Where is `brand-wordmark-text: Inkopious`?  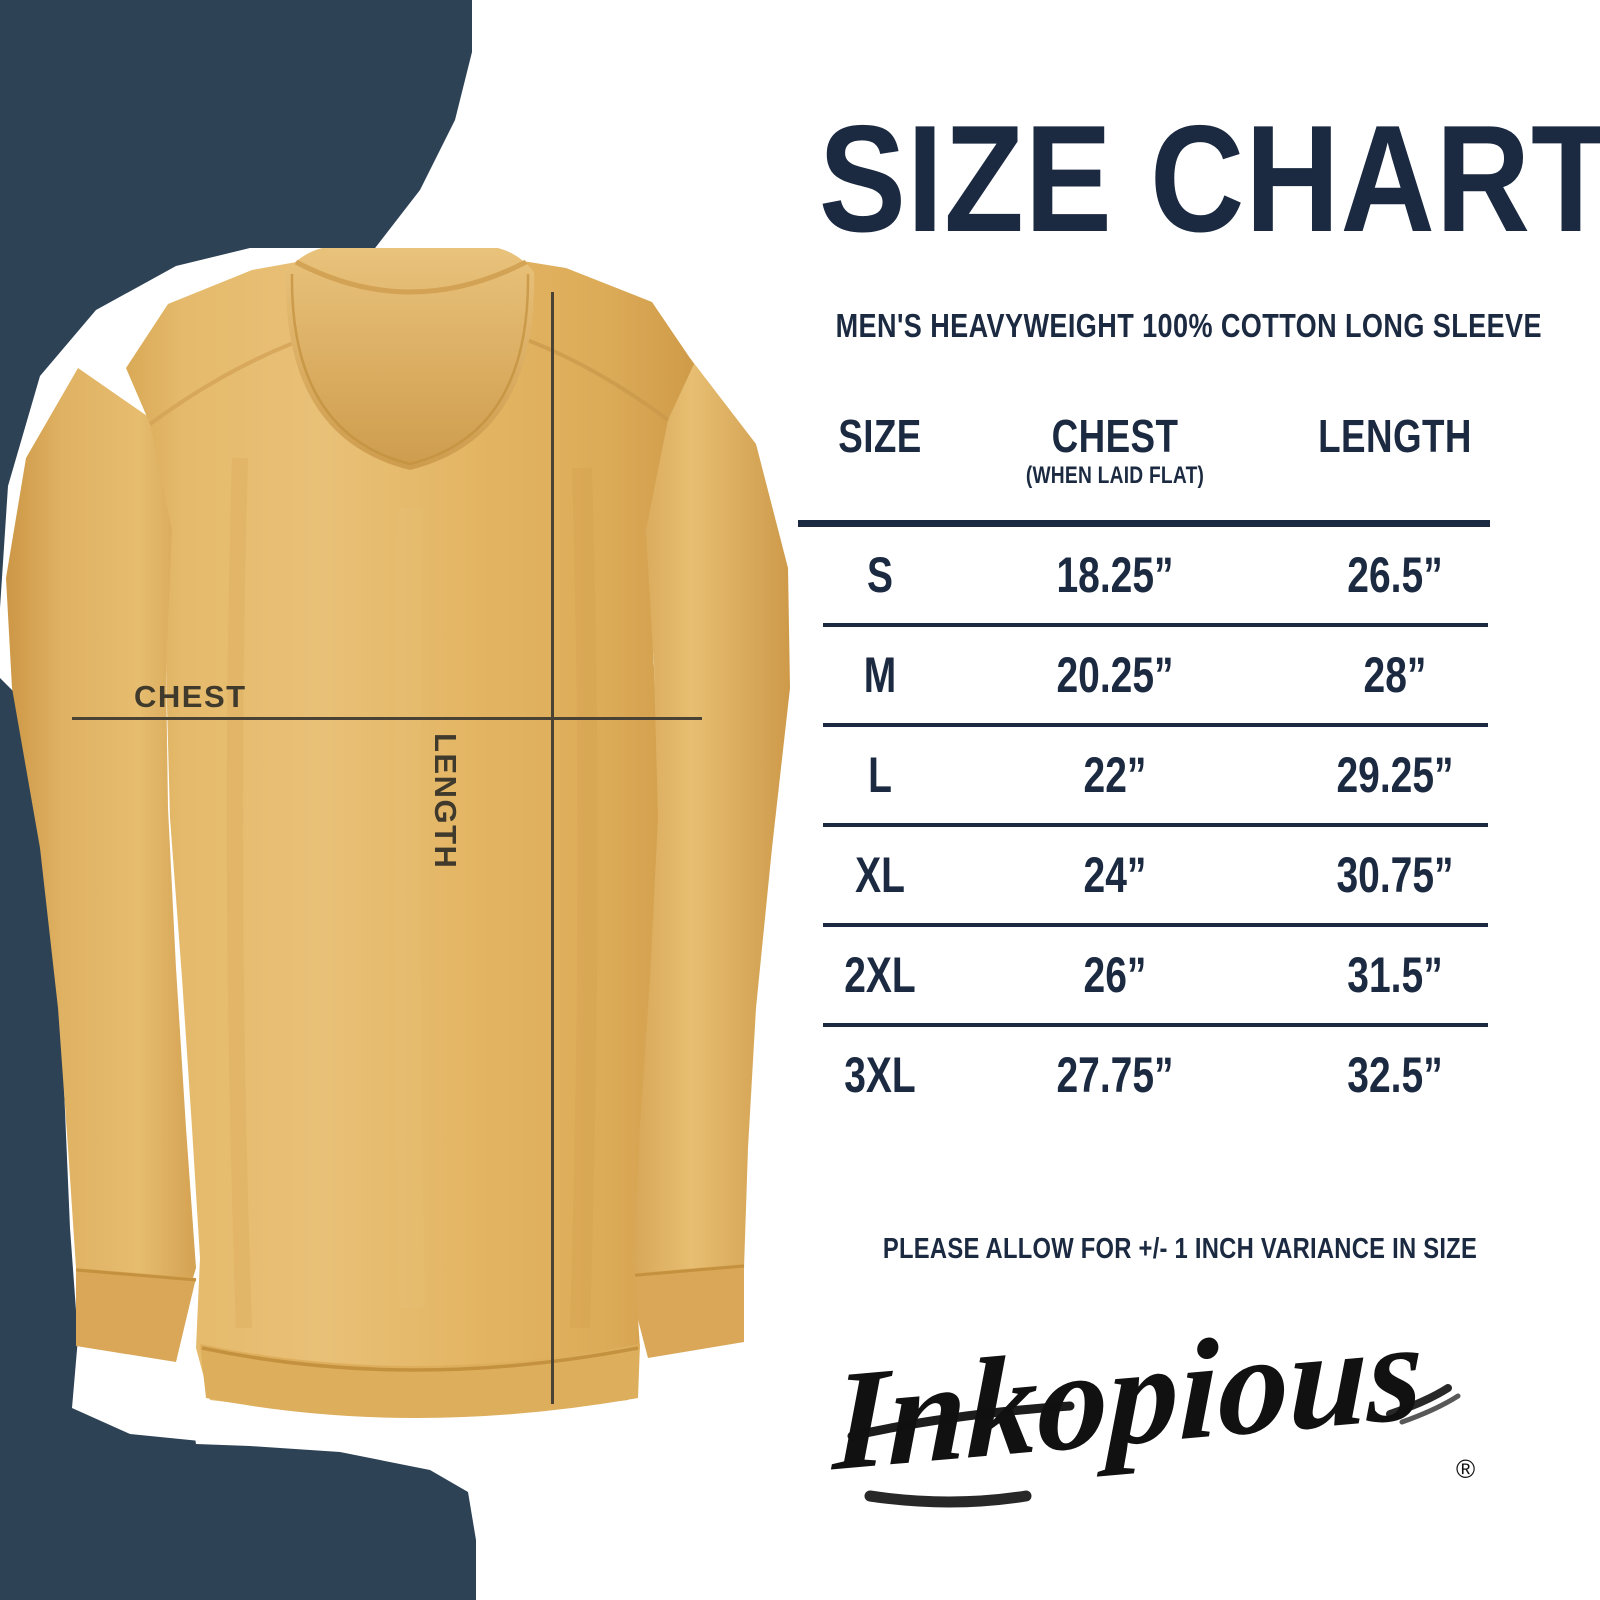 brand-wordmark-text: Inkopious is located at coordinates (1127, 1409).